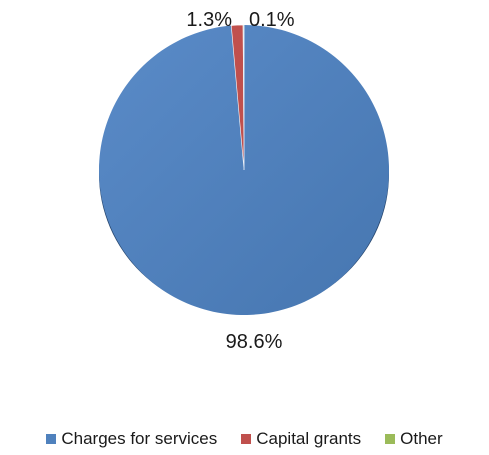  What do you see at coordinates (139, 438) in the screenshot?
I see `legend-label: Charges for services` at bounding box center [139, 438].